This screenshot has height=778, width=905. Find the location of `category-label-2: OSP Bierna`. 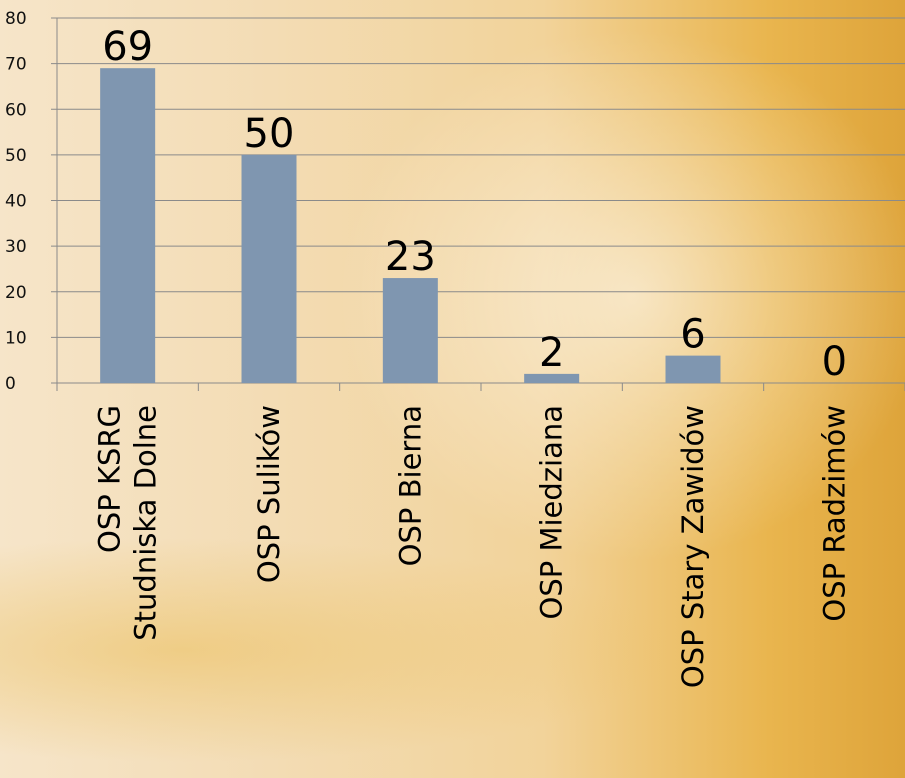

category-label-2: OSP Bierna is located at coordinates (410, 485).